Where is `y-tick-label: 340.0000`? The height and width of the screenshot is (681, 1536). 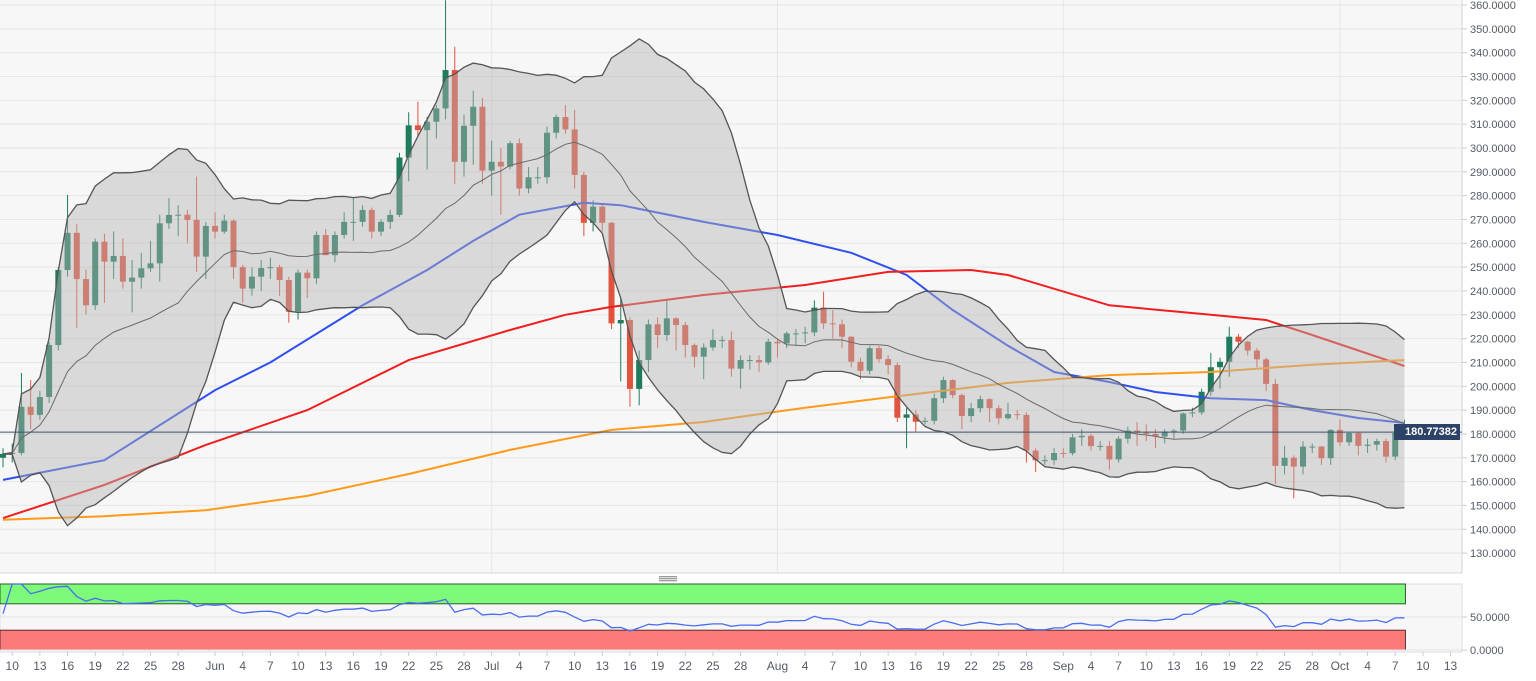 y-tick-label: 340.0000 is located at coordinates (1493, 54).